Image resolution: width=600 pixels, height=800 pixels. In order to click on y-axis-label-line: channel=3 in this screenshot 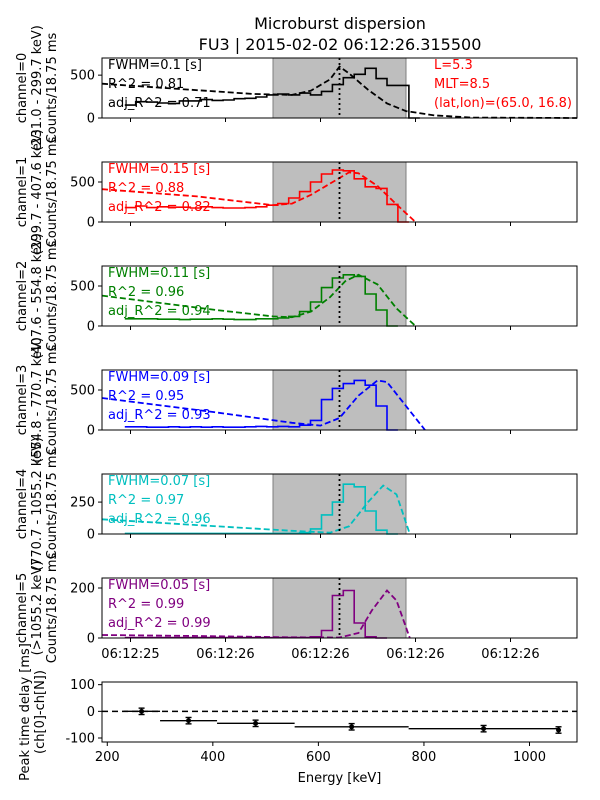, I will do `click(22, 400)`.